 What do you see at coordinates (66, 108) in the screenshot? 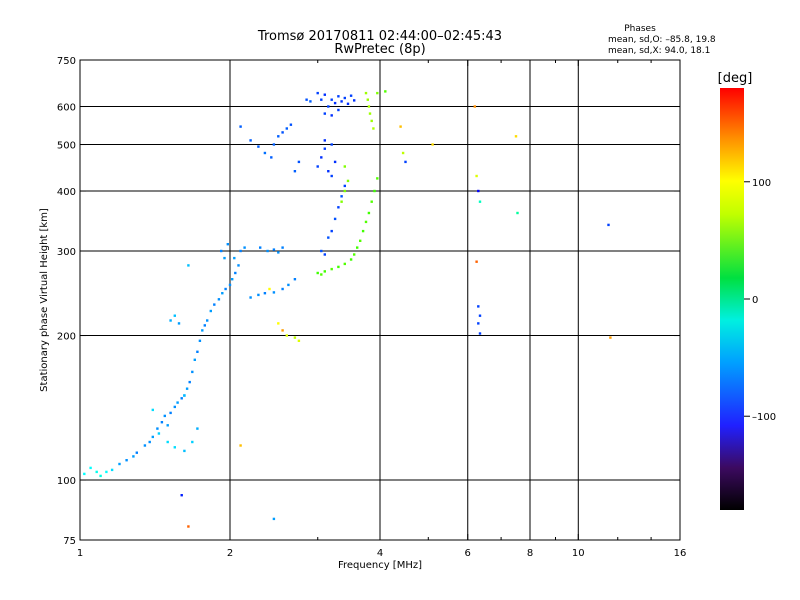
I see `y-tick-label: 600` at bounding box center [66, 108].